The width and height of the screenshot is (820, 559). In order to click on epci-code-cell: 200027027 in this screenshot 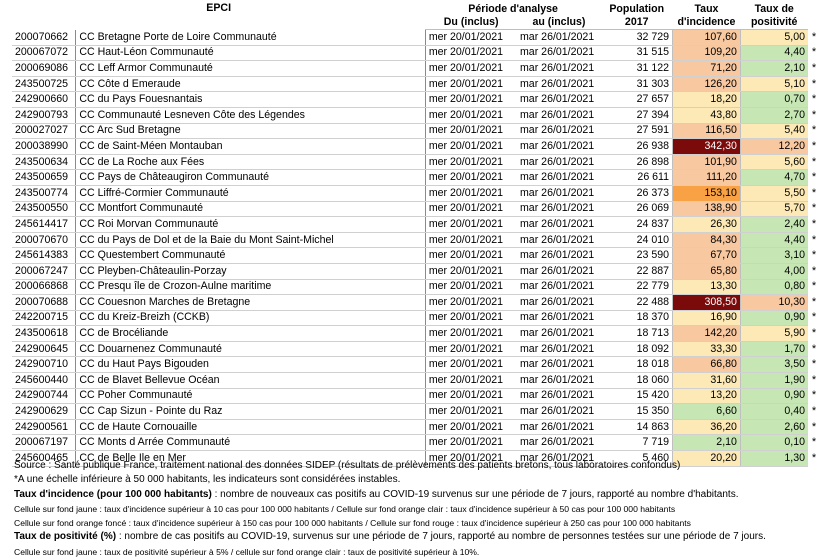, I will do `click(44, 131)`.